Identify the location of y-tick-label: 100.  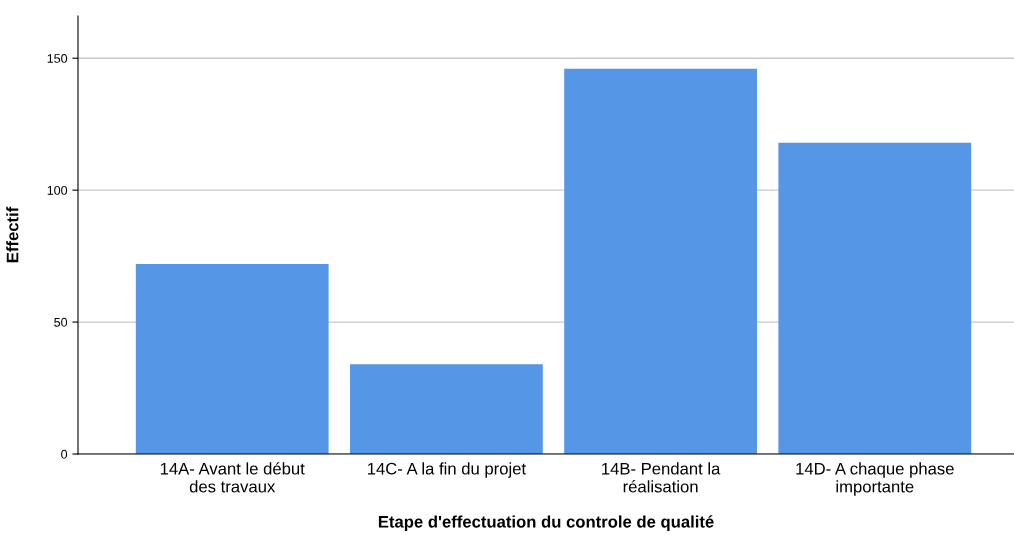
(57, 190).